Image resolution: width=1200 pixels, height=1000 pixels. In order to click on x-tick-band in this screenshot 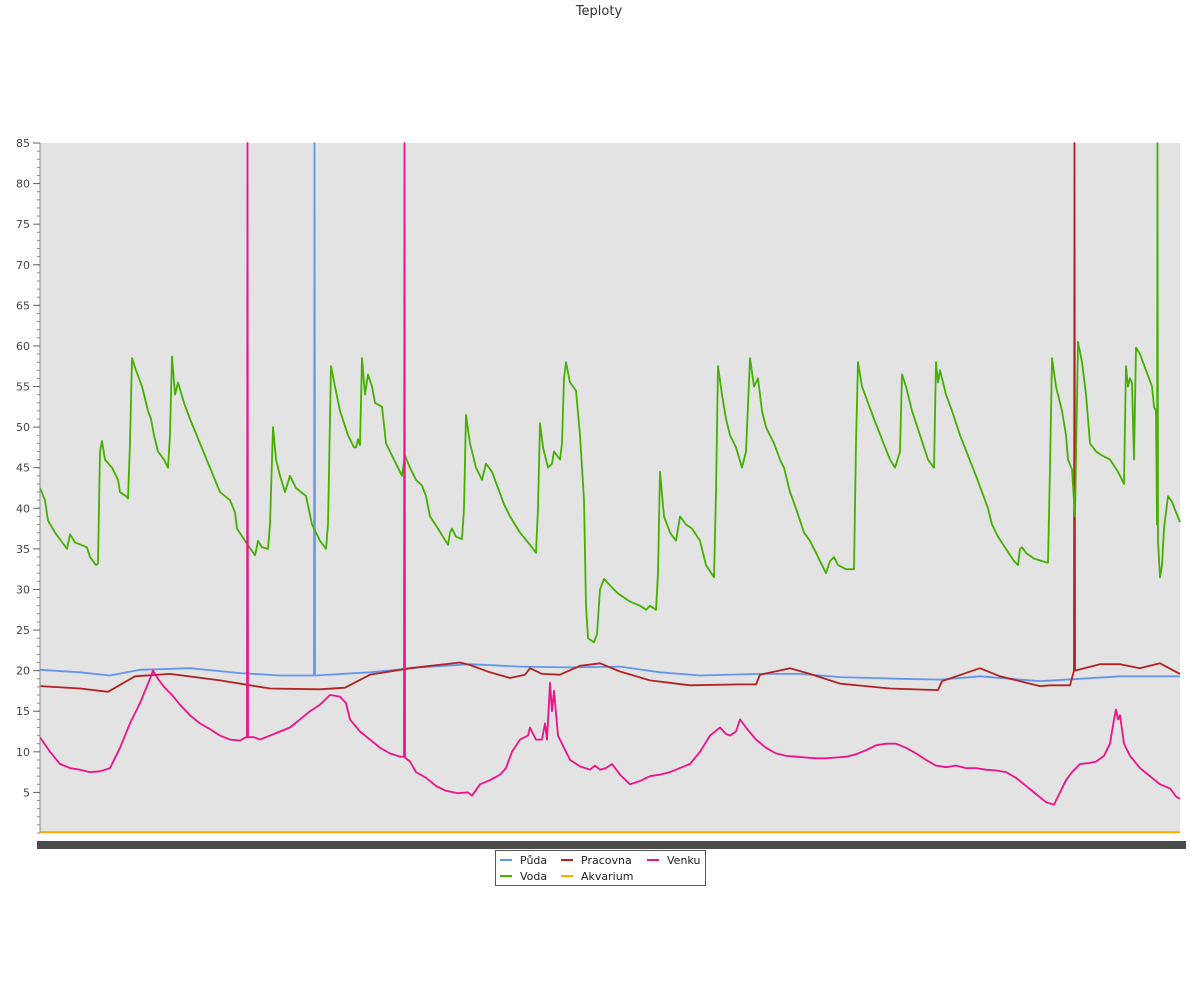, I will do `click(611, 845)`.